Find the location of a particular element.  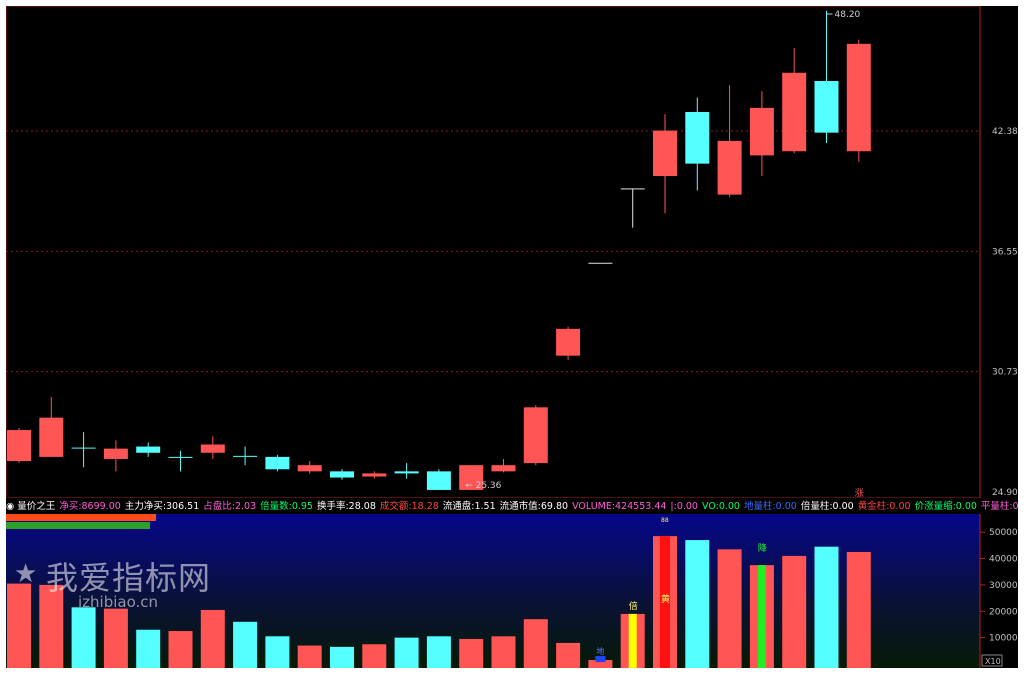

indicator-item: 倍量数:0.95 is located at coordinates (286, 506).